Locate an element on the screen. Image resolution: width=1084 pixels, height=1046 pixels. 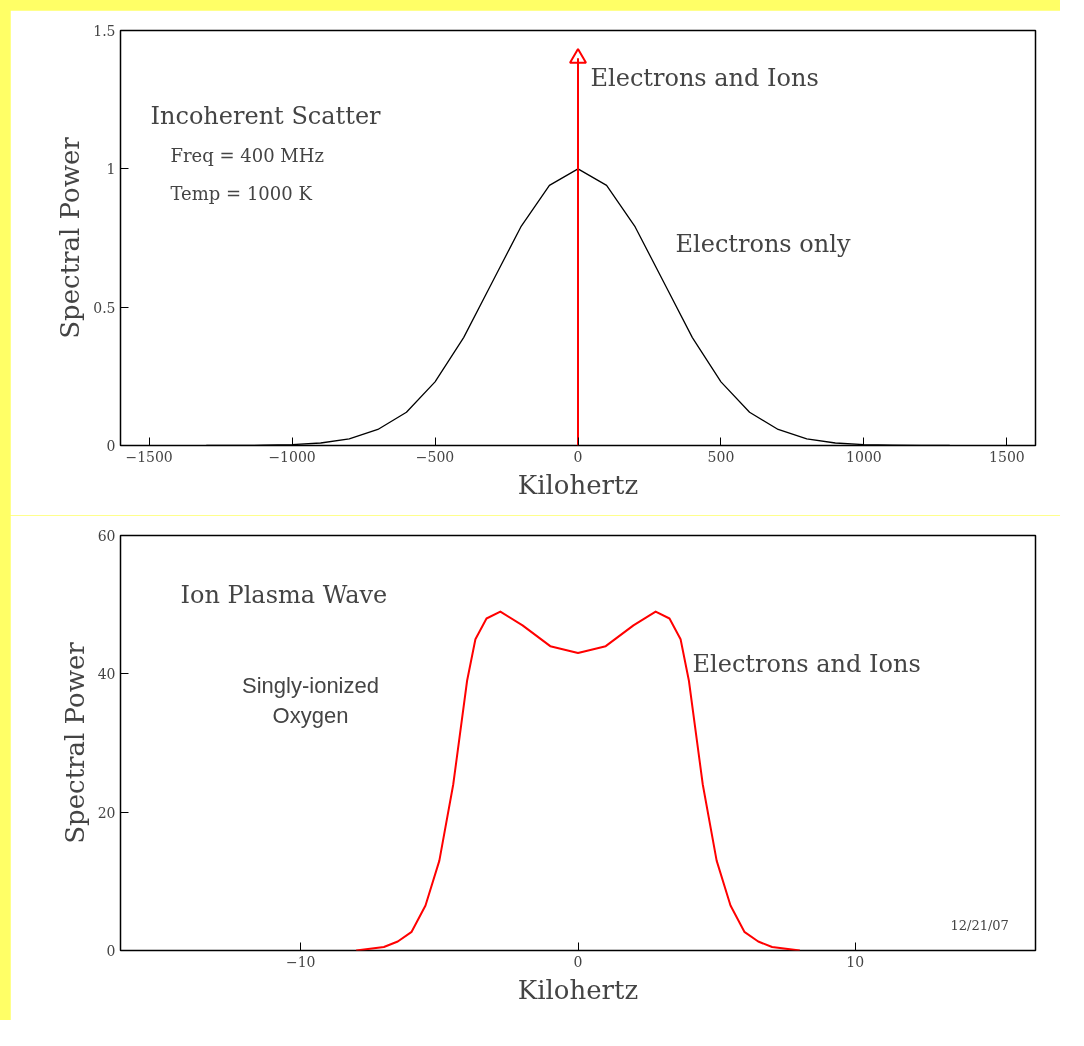
x-tick-label: 1000 is located at coordinates (864, 456).